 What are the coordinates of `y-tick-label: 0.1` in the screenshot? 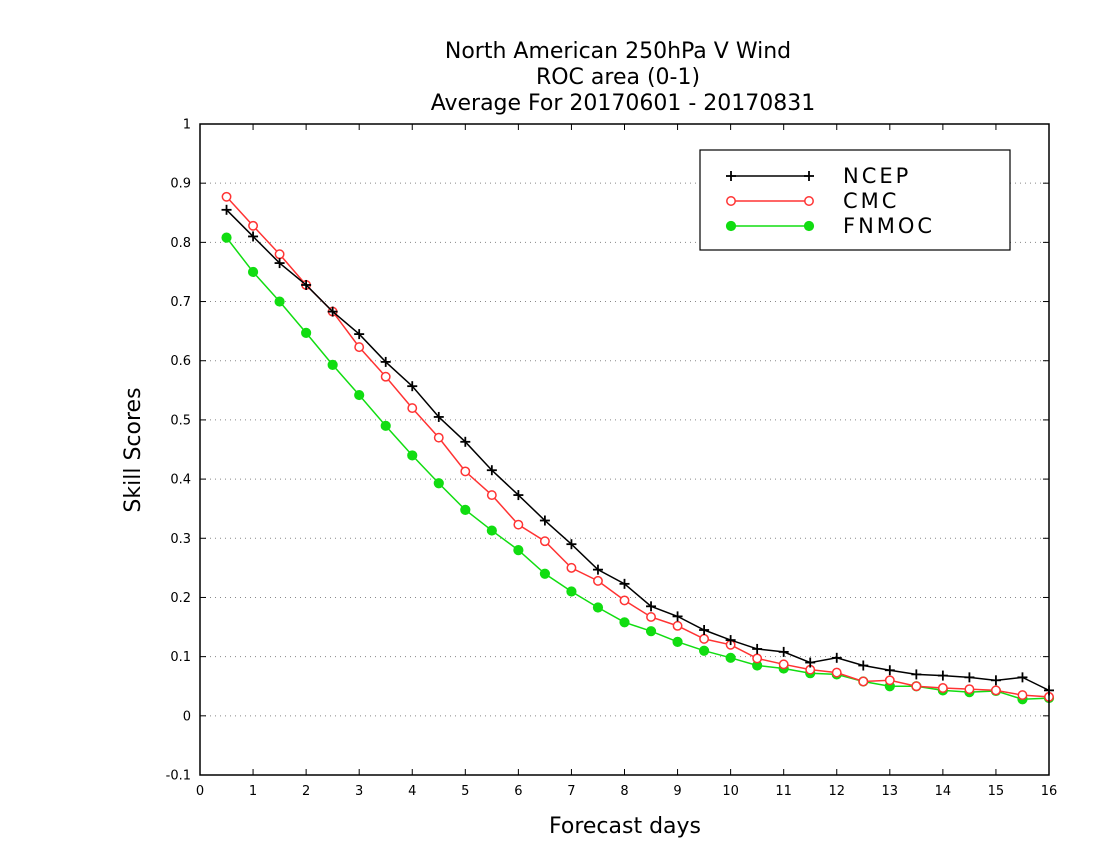 It's located at (180, 657).